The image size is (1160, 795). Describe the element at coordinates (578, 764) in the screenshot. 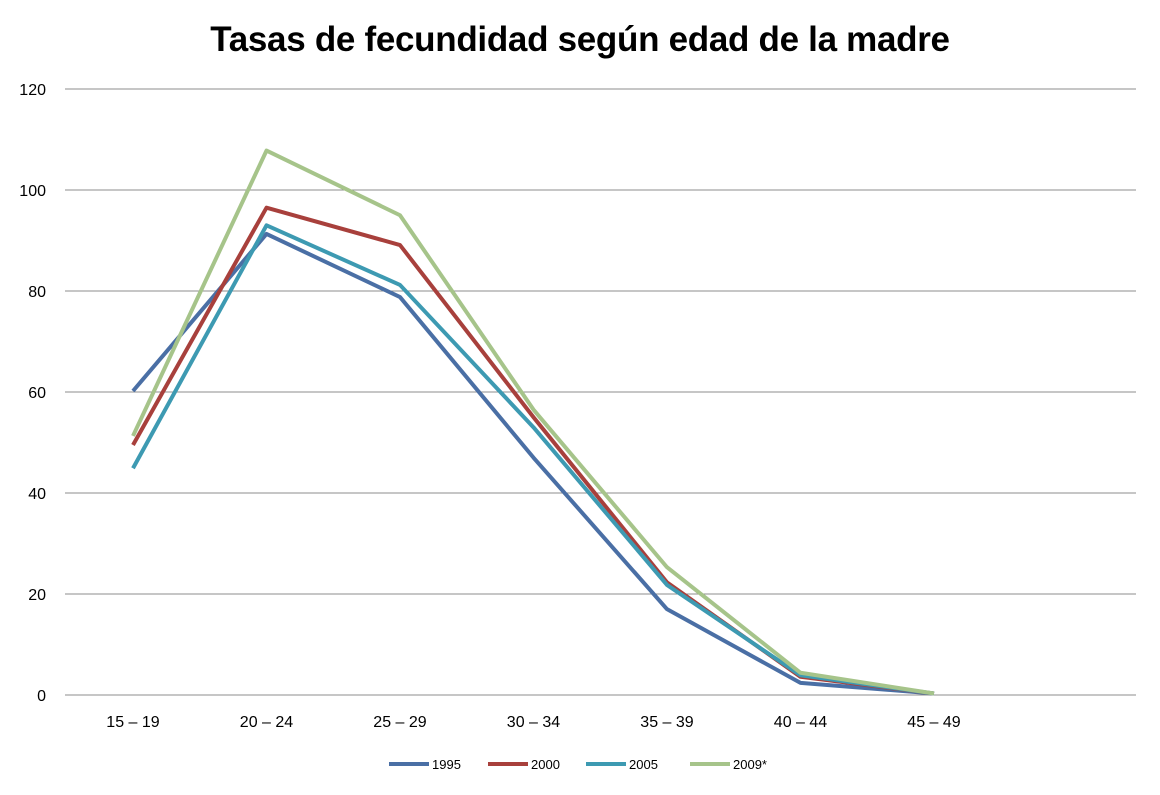

I see `legend: 1995 2000 2005 2009*` at that location.